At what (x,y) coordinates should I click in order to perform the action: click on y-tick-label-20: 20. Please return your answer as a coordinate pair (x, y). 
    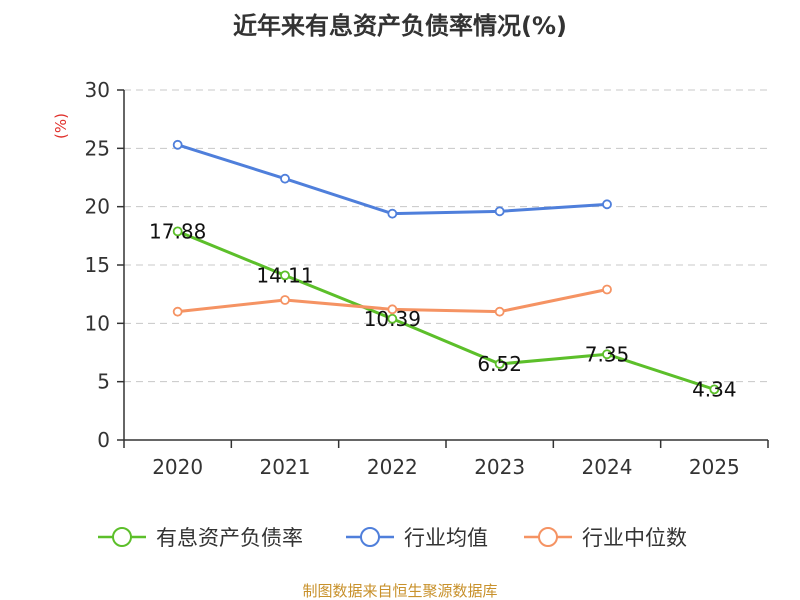
    Looking at the image, I should click on (97, 207).